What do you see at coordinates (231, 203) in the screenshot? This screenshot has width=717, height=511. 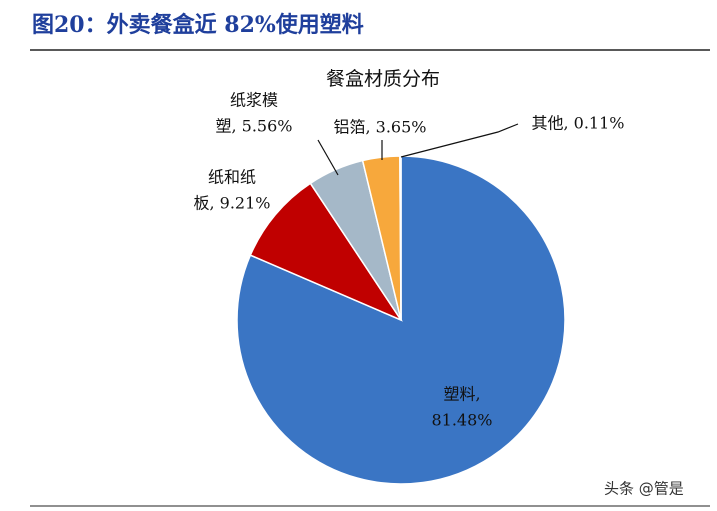 I see `data-label: 板, 9.21%` at bounding box center [231, 203].